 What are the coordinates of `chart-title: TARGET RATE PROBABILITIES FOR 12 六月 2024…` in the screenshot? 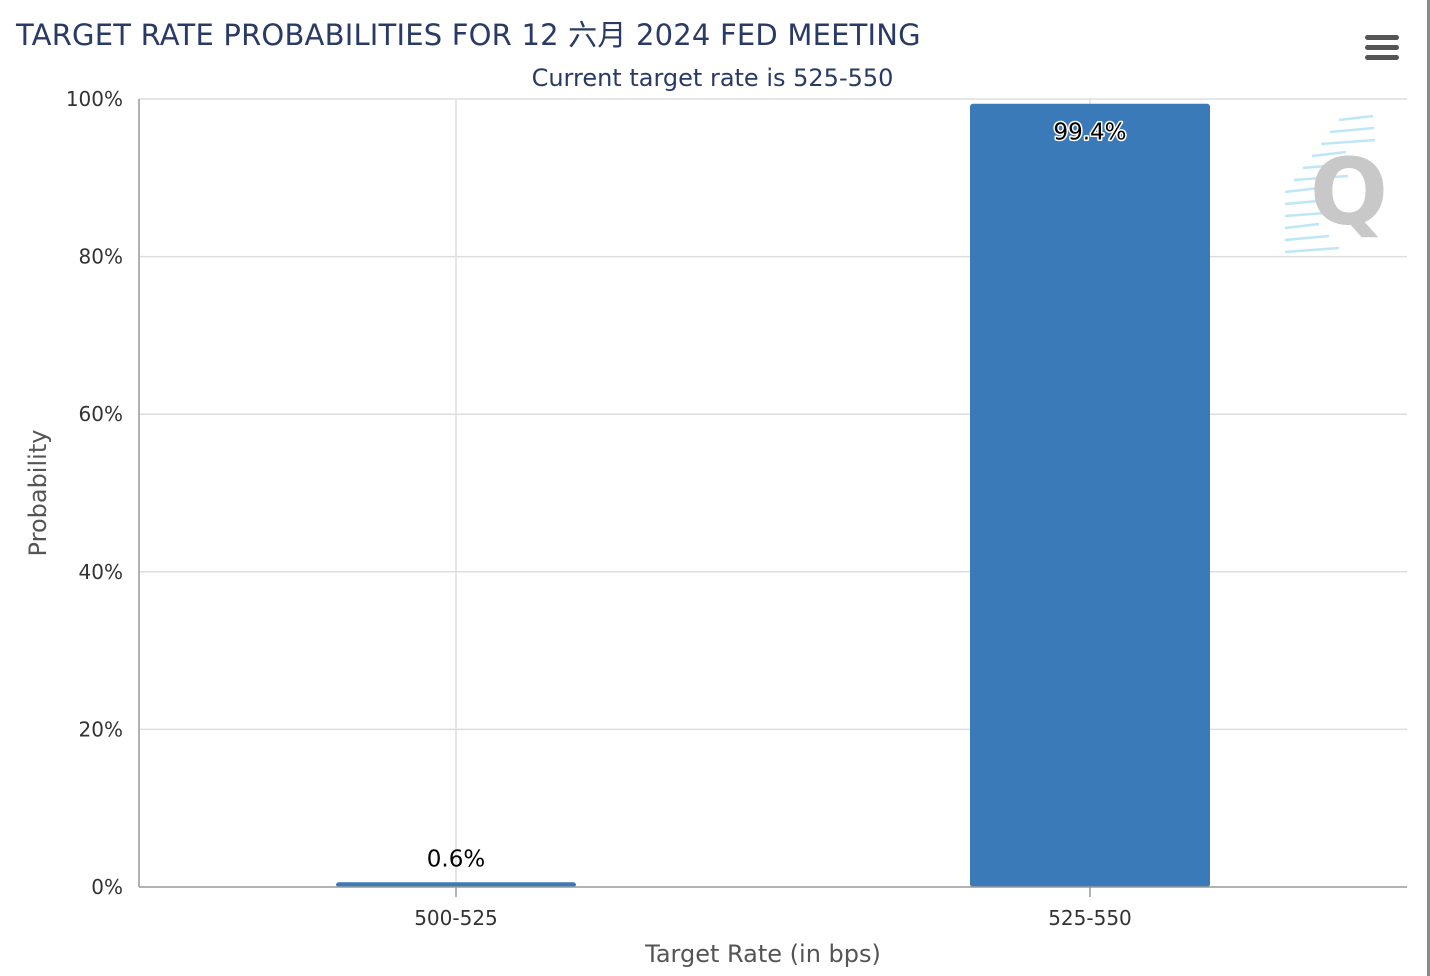 It's located at (468, 35).